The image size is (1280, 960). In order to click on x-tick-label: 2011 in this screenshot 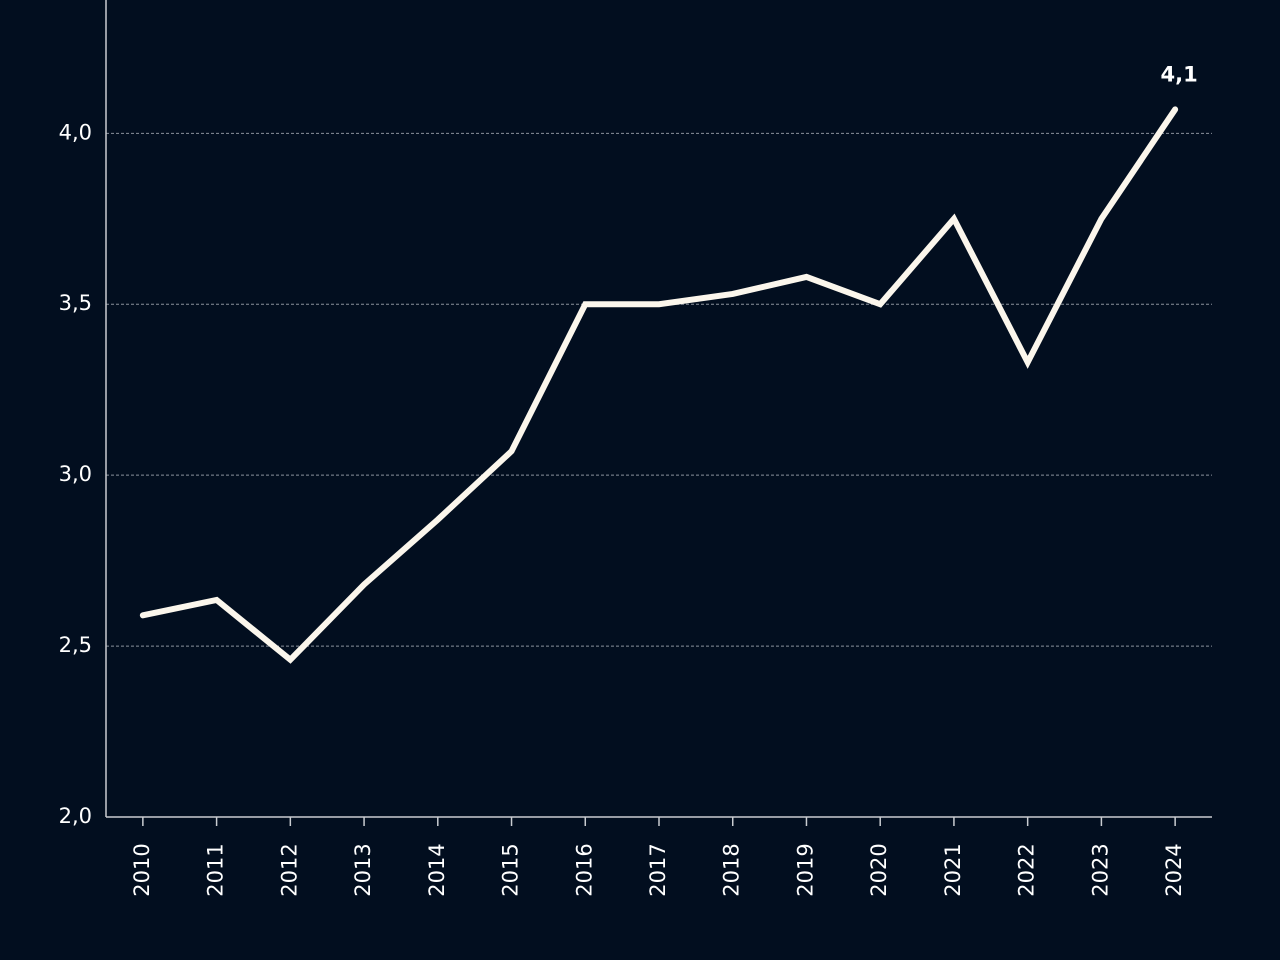, I will do `click(216, 869)`.